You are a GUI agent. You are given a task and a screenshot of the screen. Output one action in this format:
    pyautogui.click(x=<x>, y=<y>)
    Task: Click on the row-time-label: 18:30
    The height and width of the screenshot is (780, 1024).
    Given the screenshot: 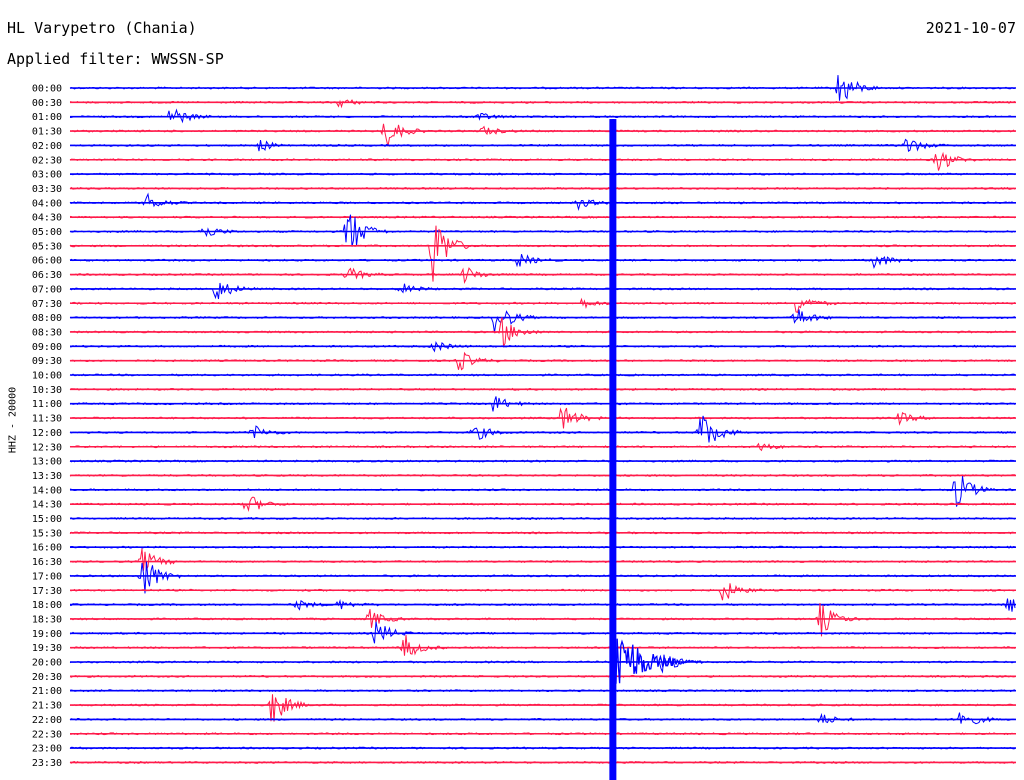 What is the action you would take?
    pyautogui.click(x=47, y=619)
    